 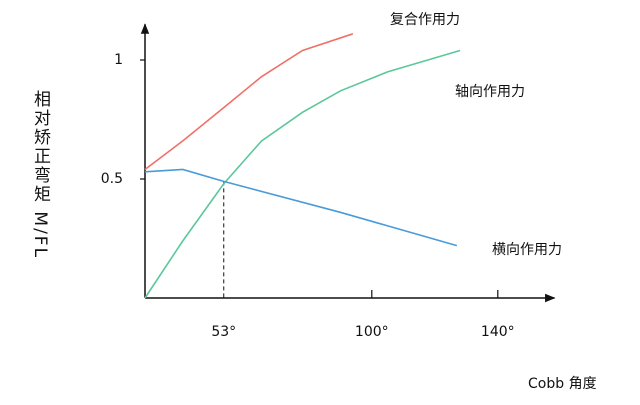 What do you see at coordinates (490, 92) in the screenshot?
I see `series-label: 轴向作用力` at bounding box center [490, 92].